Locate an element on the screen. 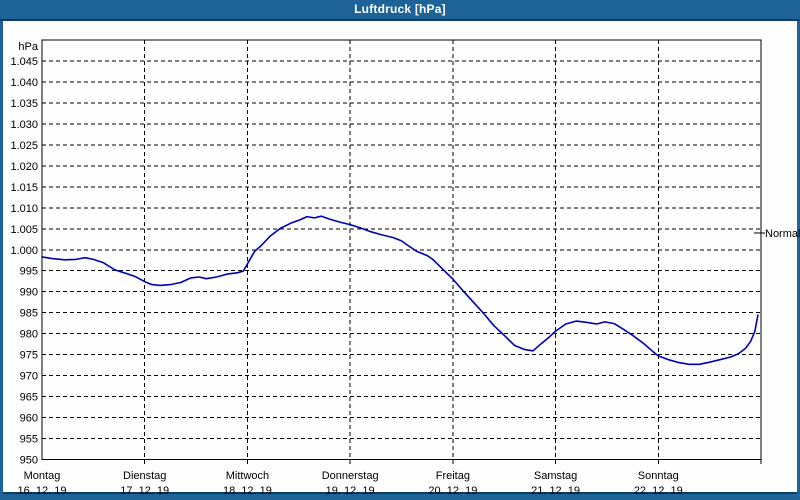 The image size is (800, 500). y-tick-label: 985 is located at coordinates (29, 314).